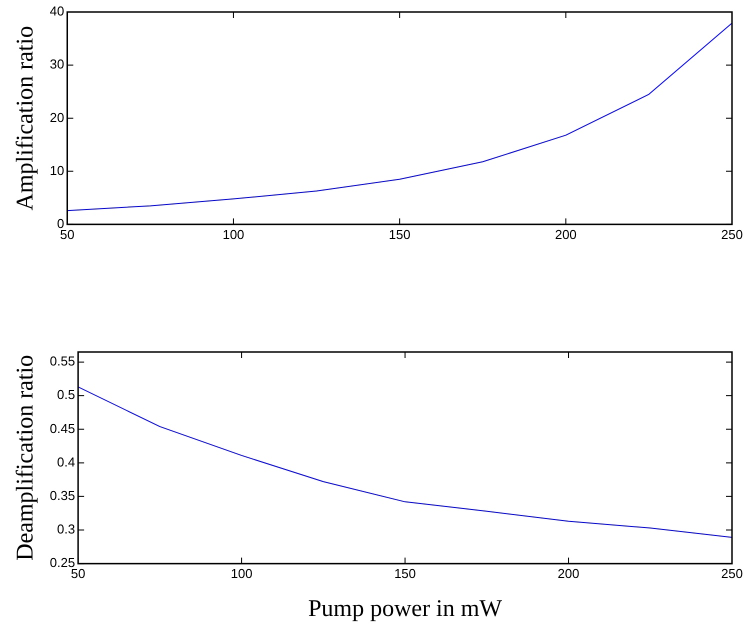 The width and height of the screenshot is (750, 632). I want to click on y-tick-label: 0.4, so click(66, 462).